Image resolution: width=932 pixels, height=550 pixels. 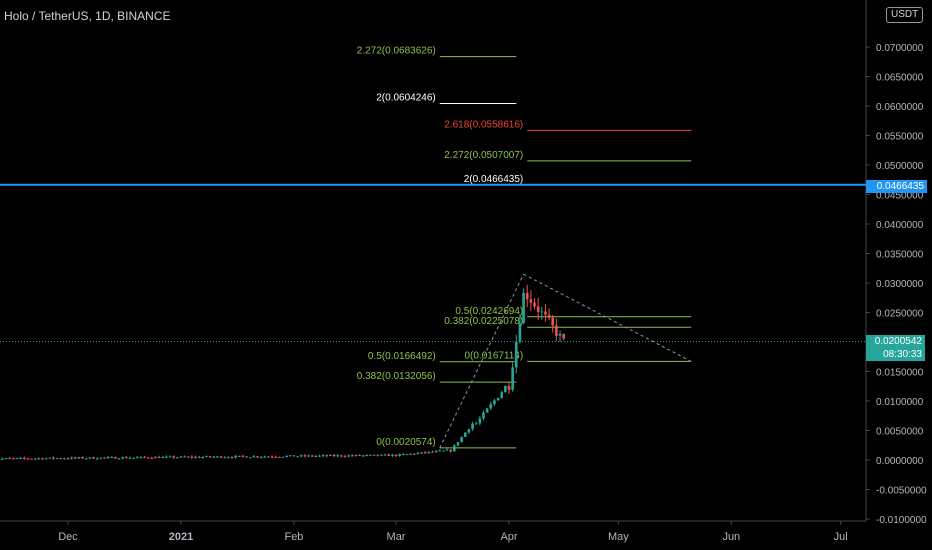 I want to click on price-tick-label: 0.0300000, so click(x=900, y=284).